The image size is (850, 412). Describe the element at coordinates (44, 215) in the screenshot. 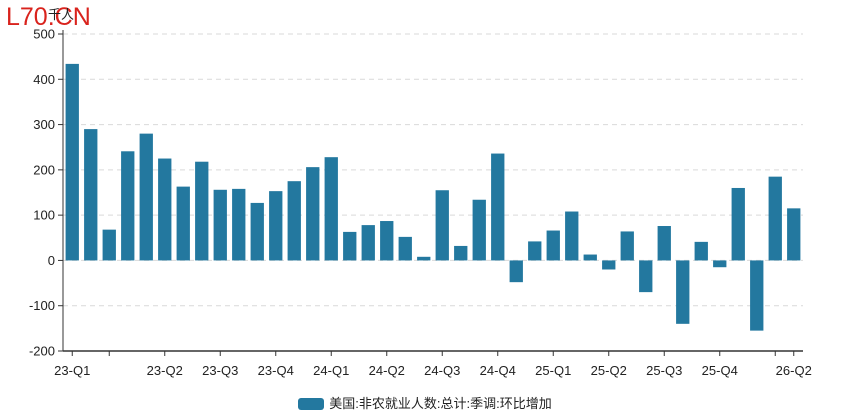

I see `y-tick-label: 100` at that location.